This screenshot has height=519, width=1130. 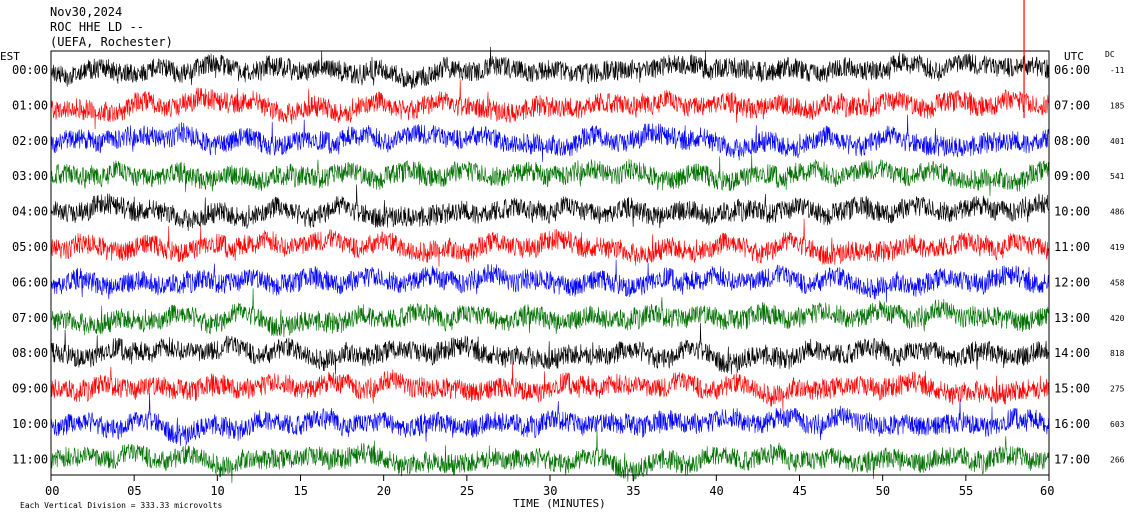 What do you see at coordinates (30, 389) in the screenshot?
I see `est-hour-label: 09:00` at bounding box center [30, 389].